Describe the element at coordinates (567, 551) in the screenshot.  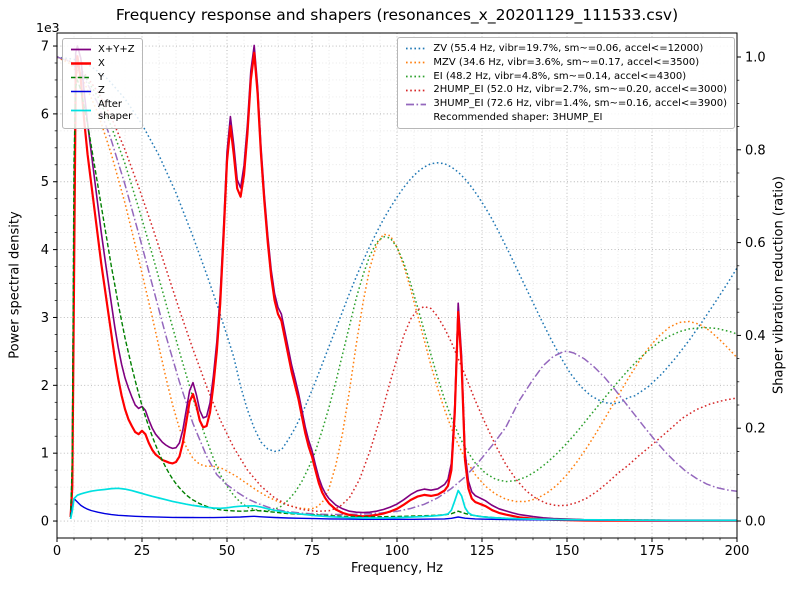
I see `x-tick-label: 150` at that location.